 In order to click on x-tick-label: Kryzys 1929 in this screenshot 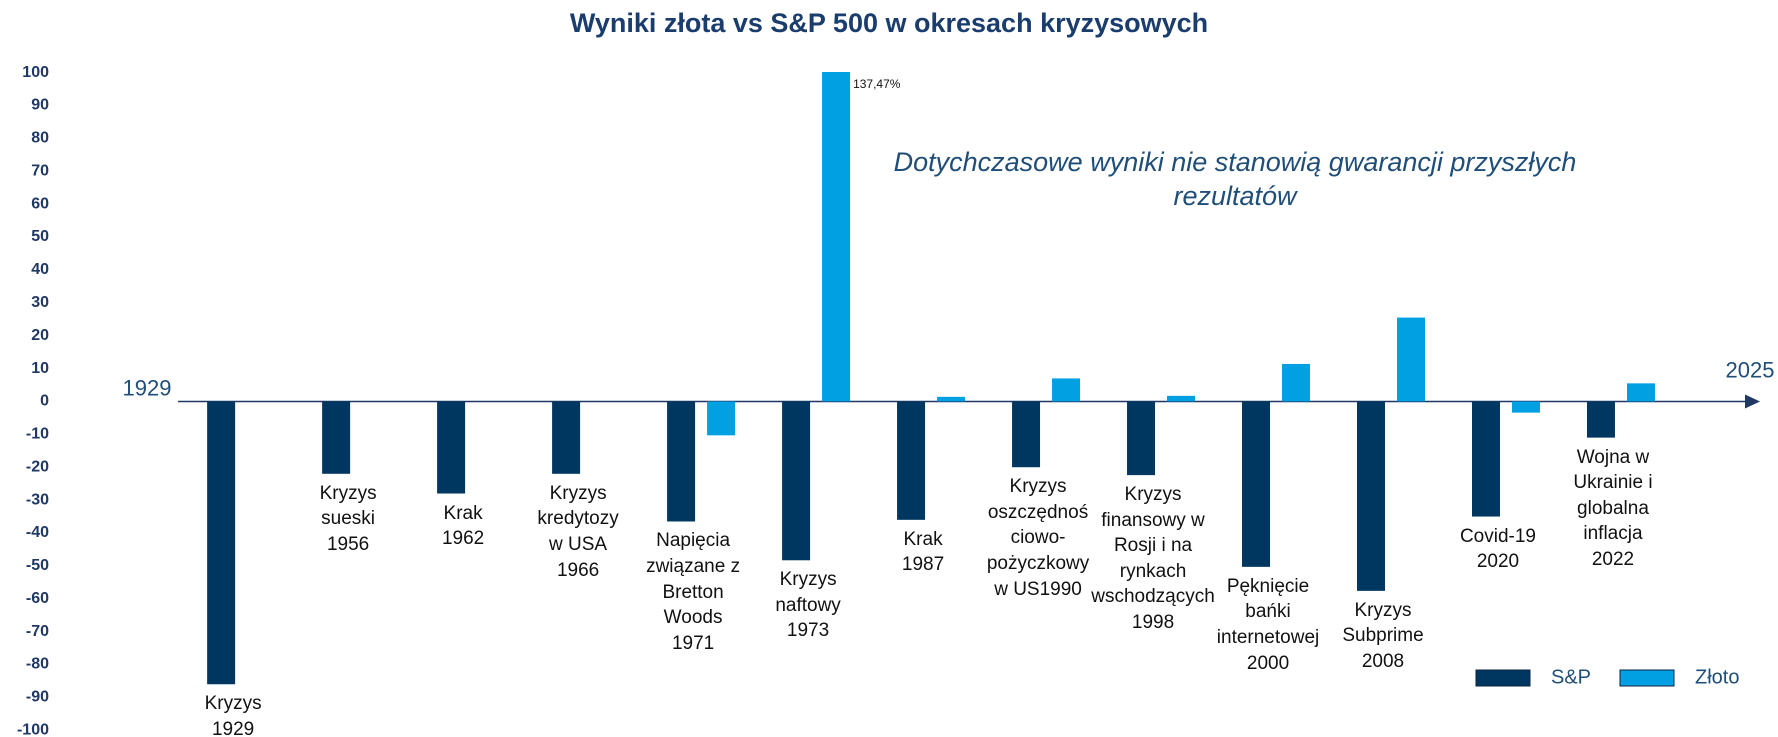, I will do `click(233, 715)`.